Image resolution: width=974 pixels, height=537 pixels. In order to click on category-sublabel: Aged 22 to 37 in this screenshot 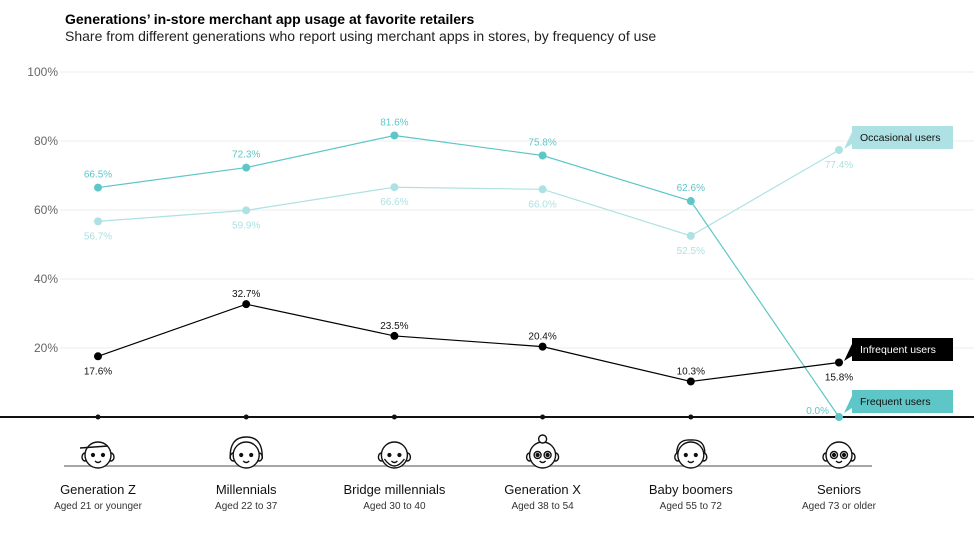, I will do `click(246, 506)`.